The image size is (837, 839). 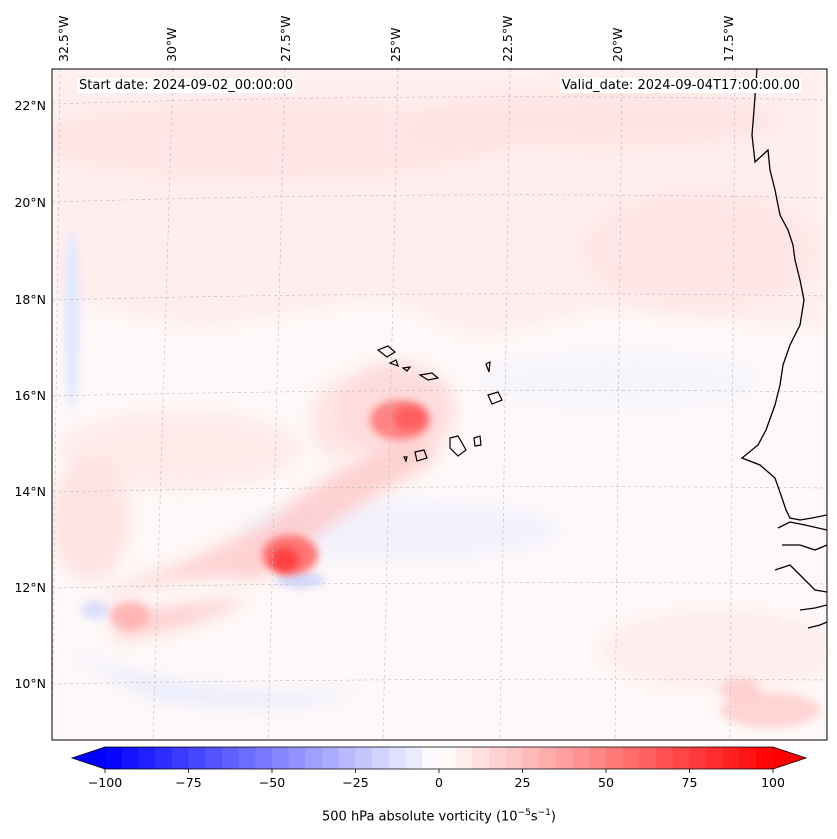 I want to click on lon-label: 17.5°W, so click(x=728, y=39).